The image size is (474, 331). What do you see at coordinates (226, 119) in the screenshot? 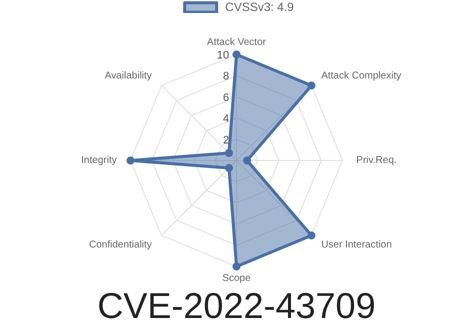
I see `y-tick-label: 4` at bounding box center [226, 119].